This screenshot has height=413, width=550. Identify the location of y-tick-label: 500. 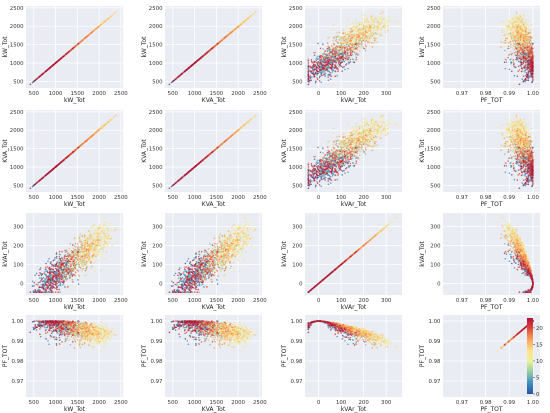
(18, 82).